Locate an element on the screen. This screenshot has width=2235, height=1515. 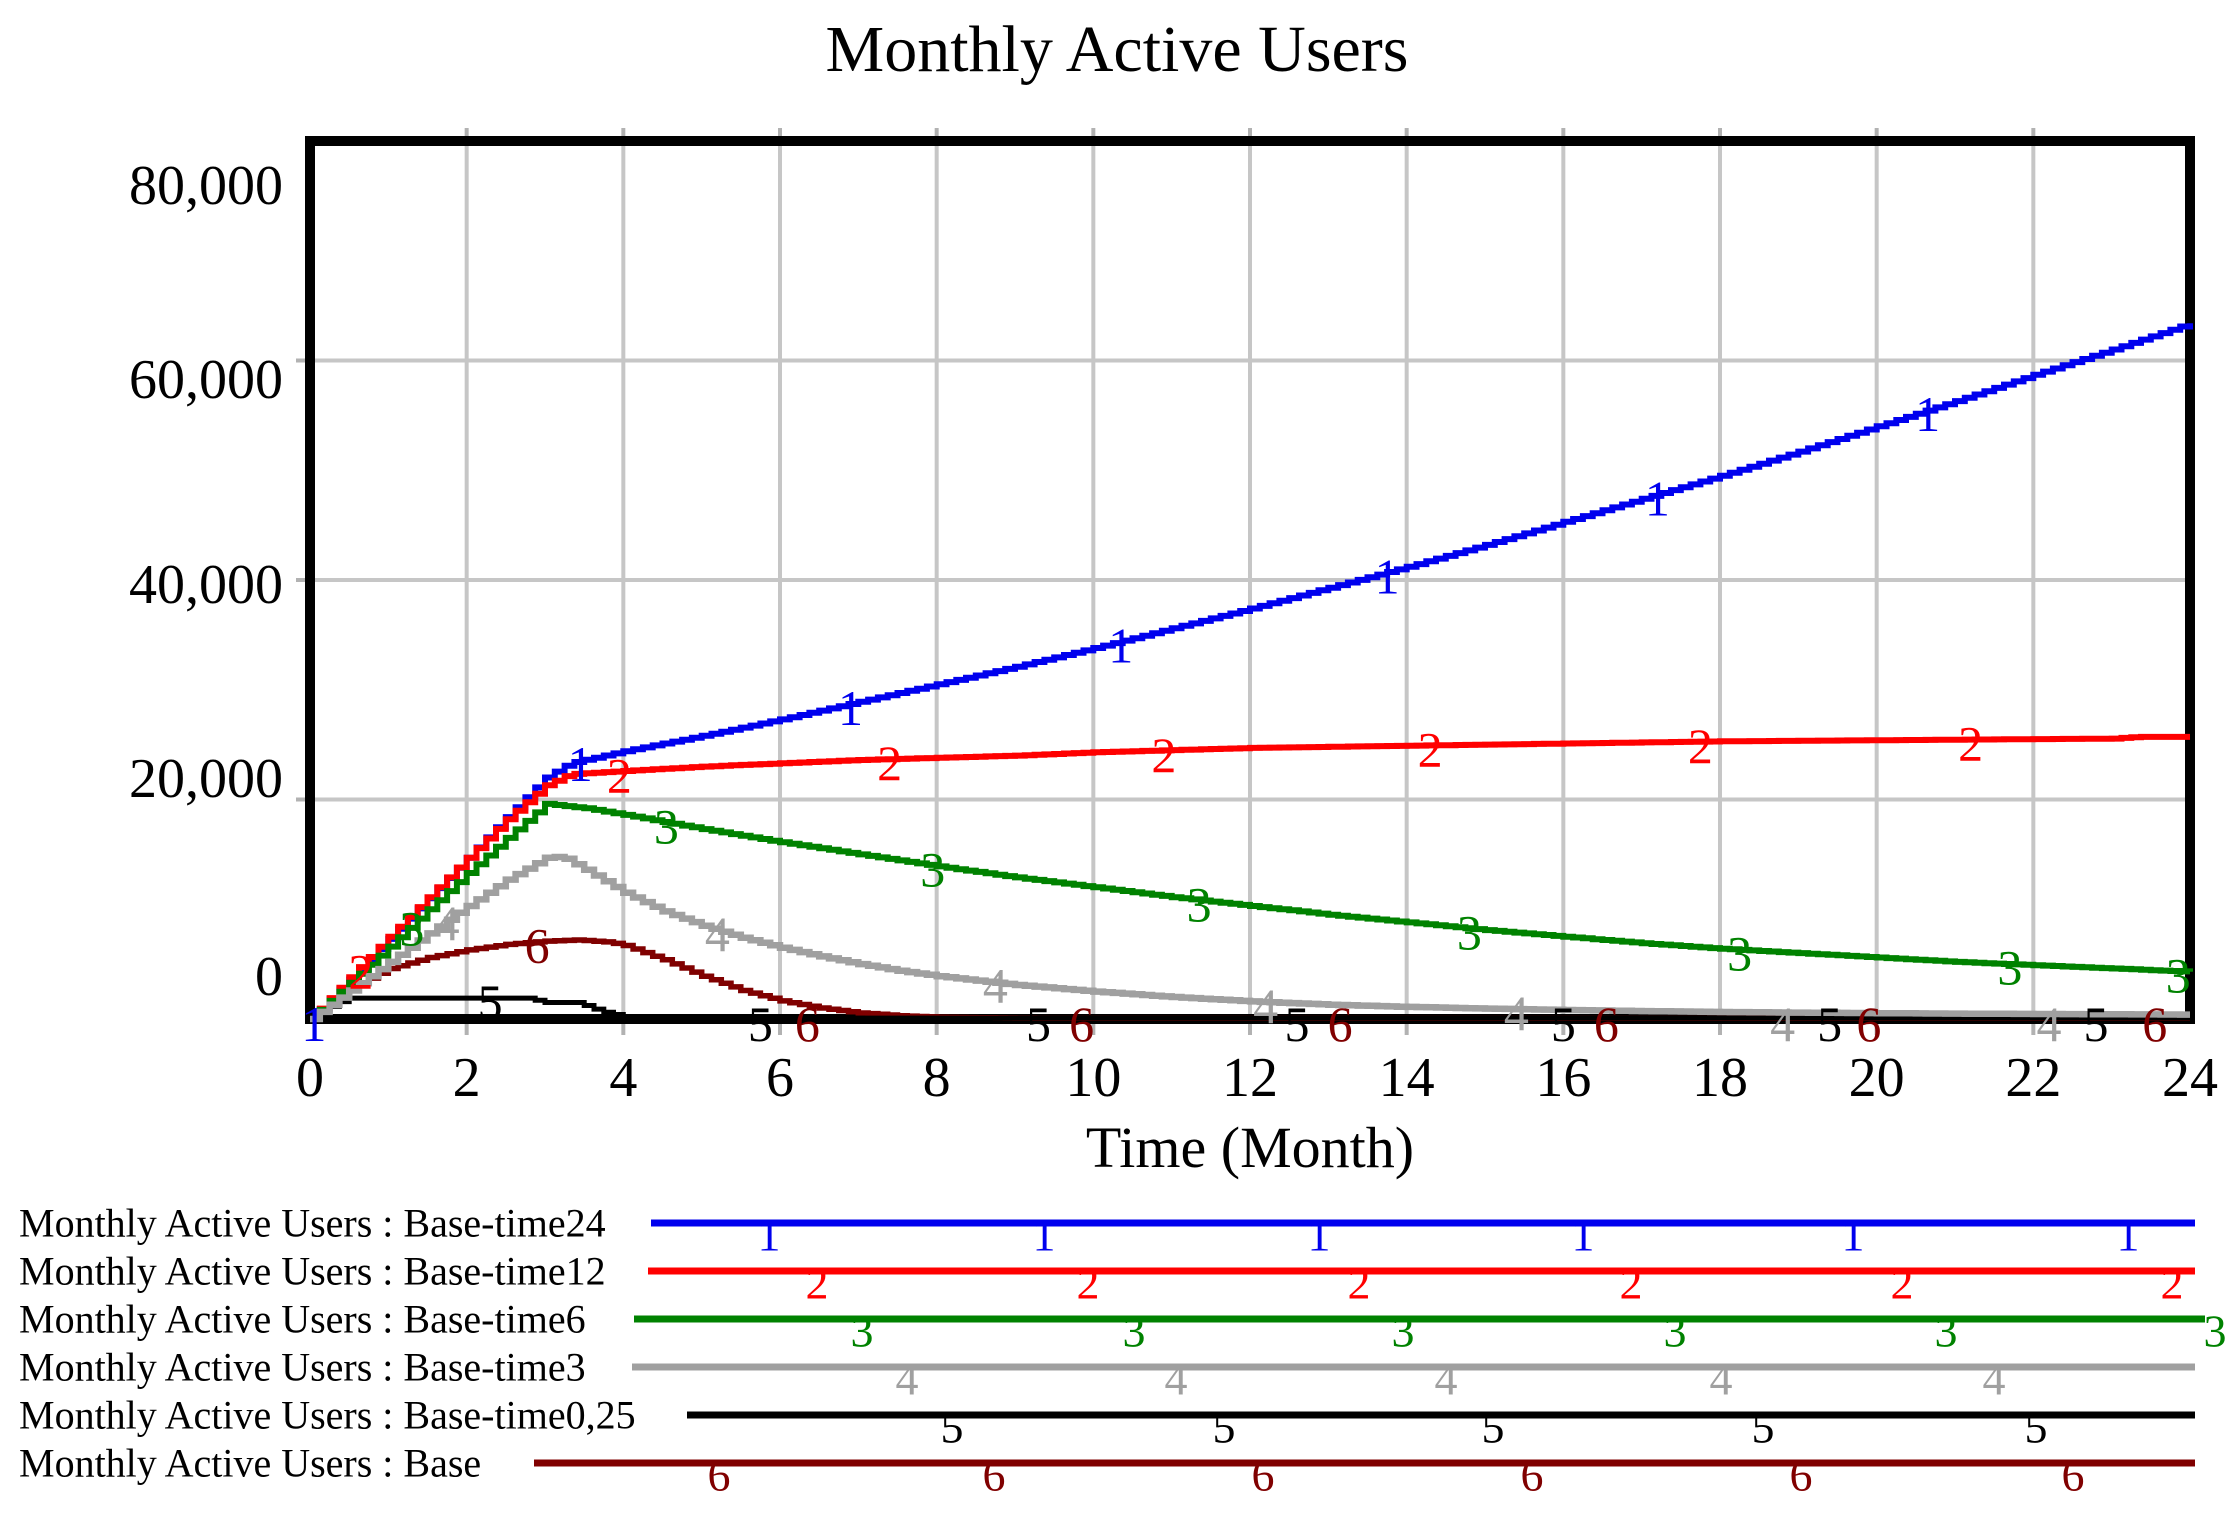
legend-label: Monthly Active Users : Base-time6 is located at coordinates (302, 1319).